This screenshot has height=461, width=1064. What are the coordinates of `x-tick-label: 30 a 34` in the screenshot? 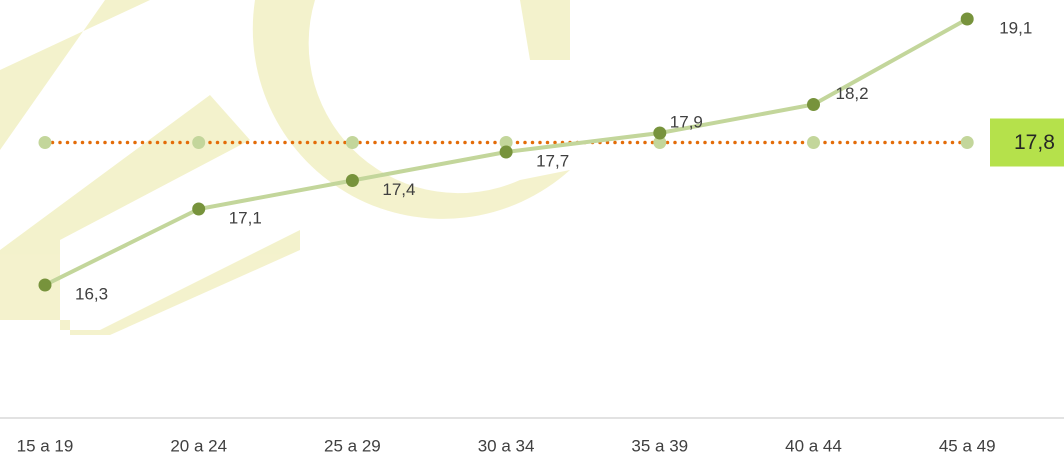 It's located at (506, 445).